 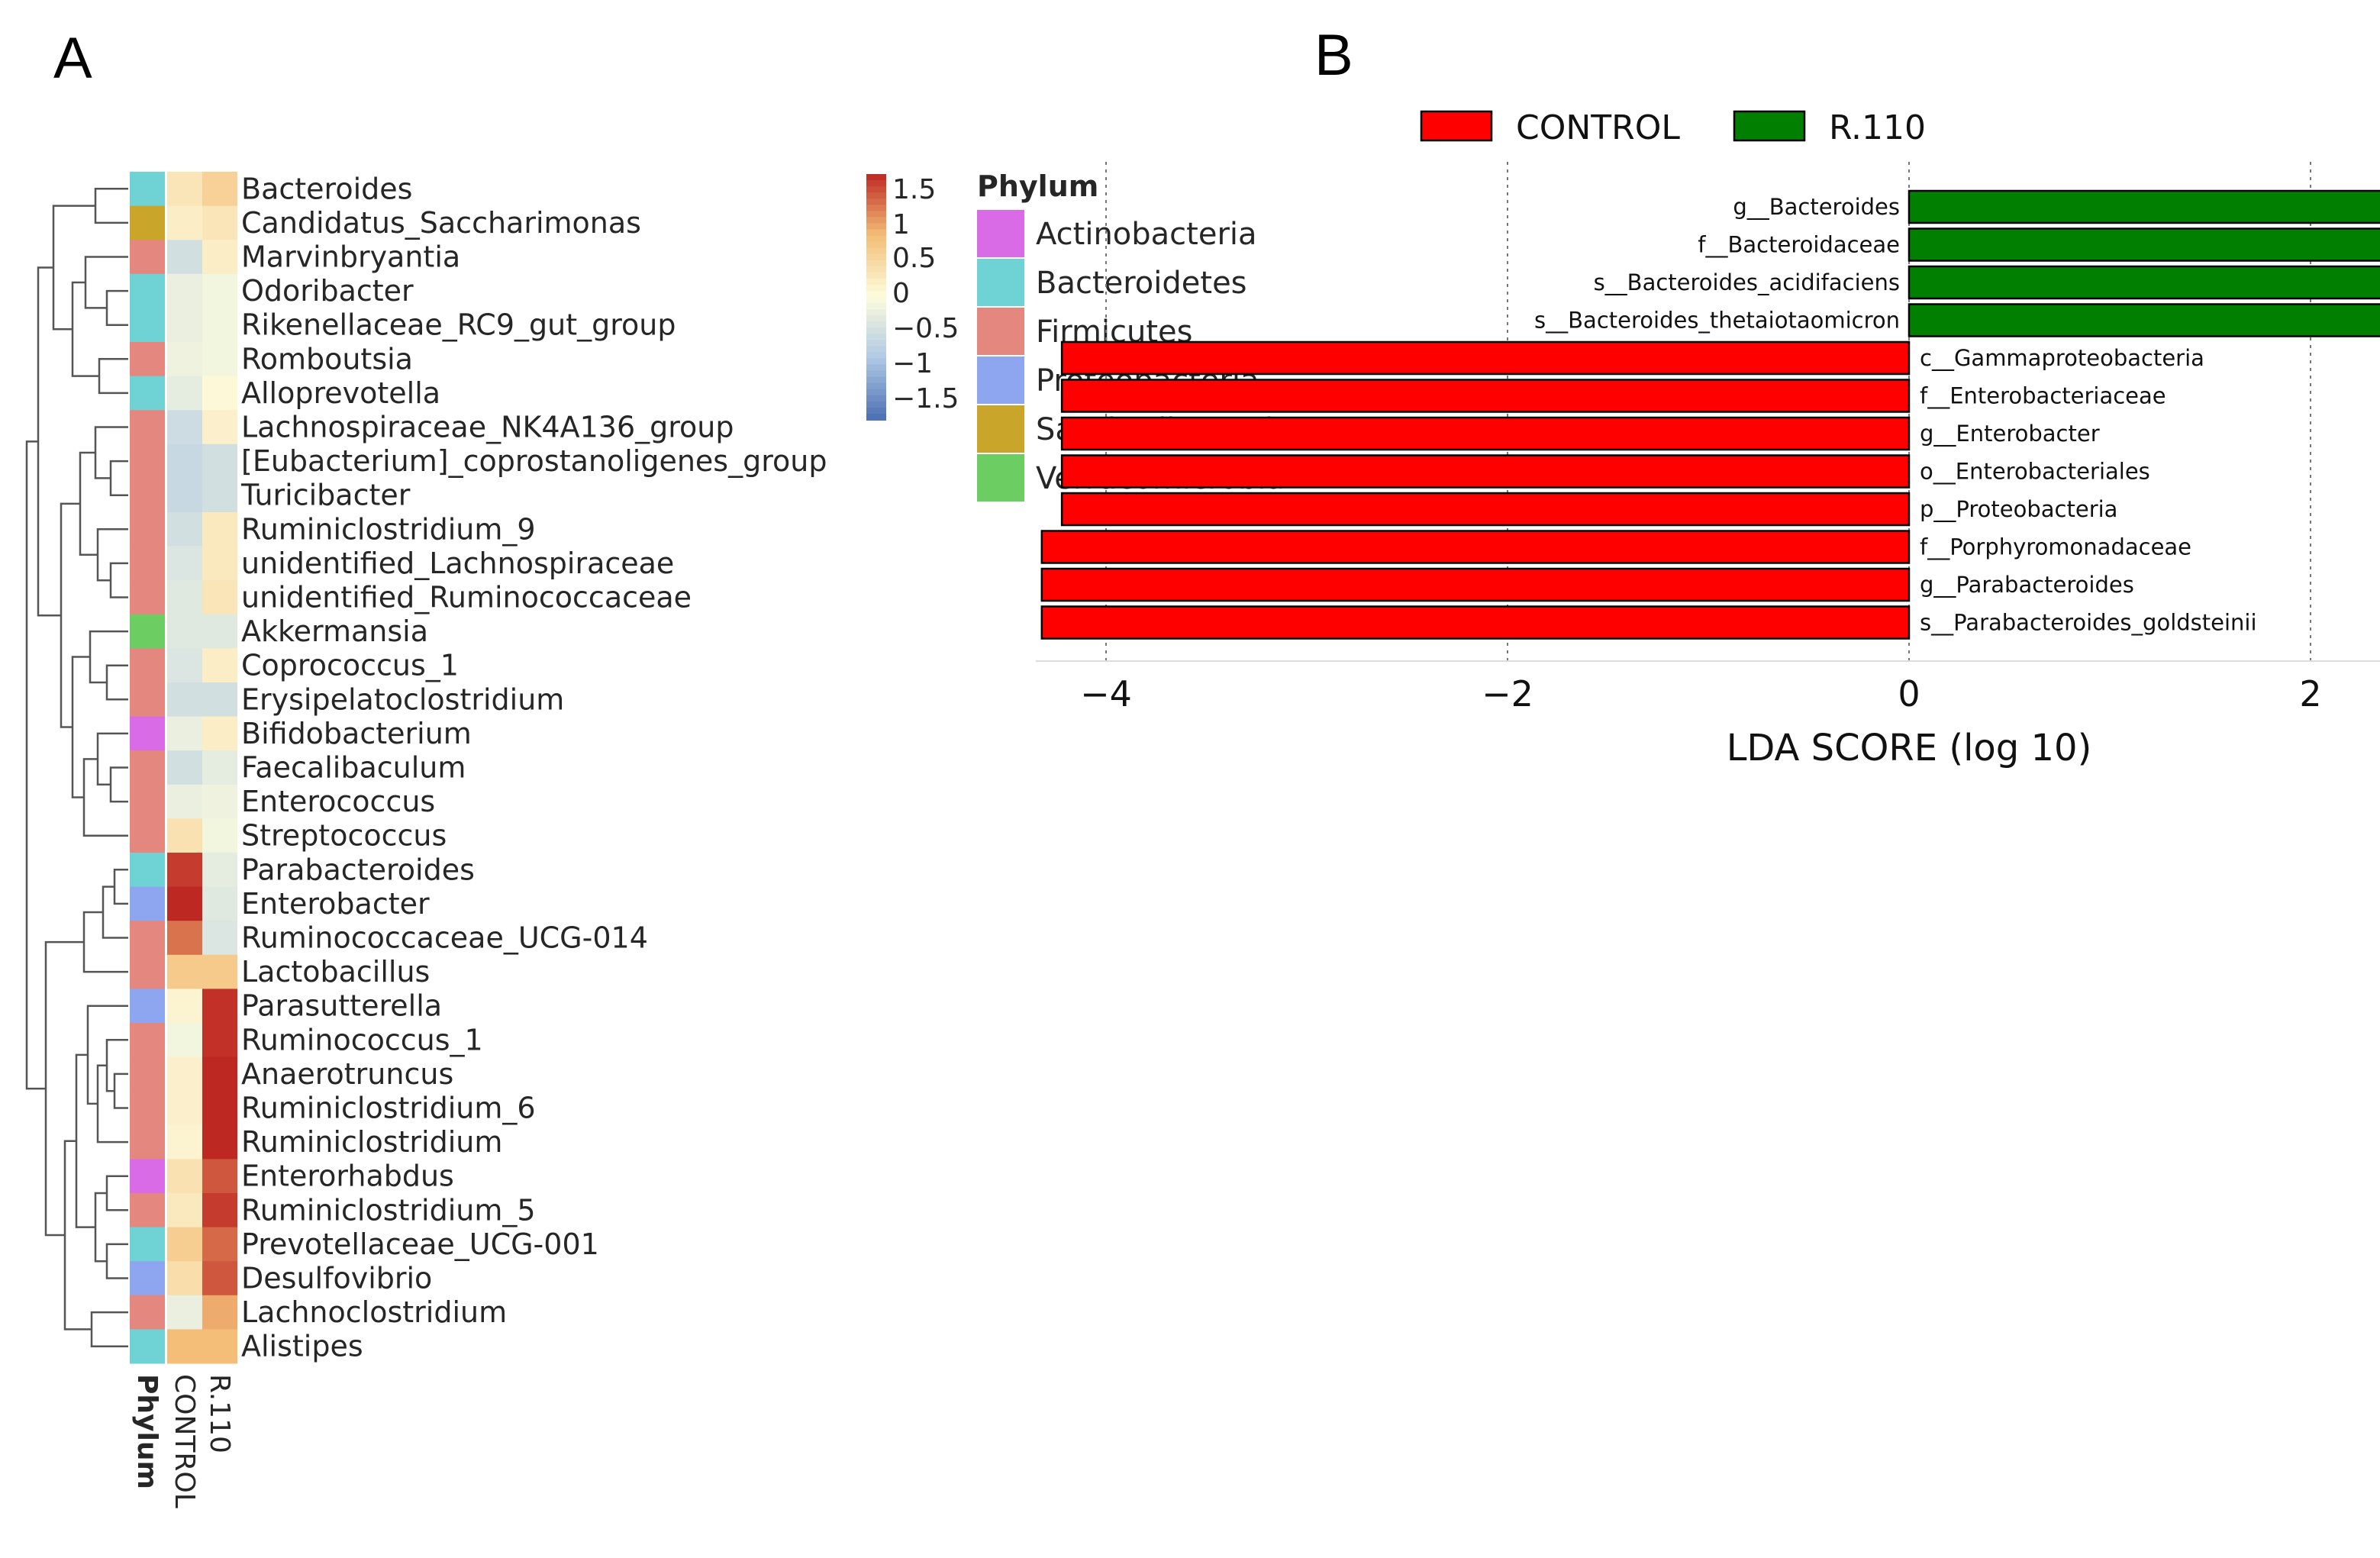 I want to click on row-label: Ruminiclostridium_6, so click(x=388, y=1108).